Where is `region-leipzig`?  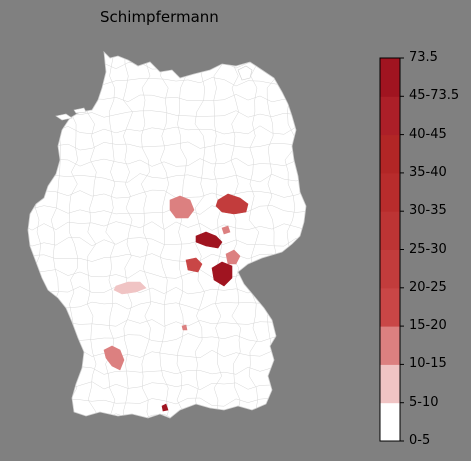
region-leipzig is located at coordinates (209, 240).